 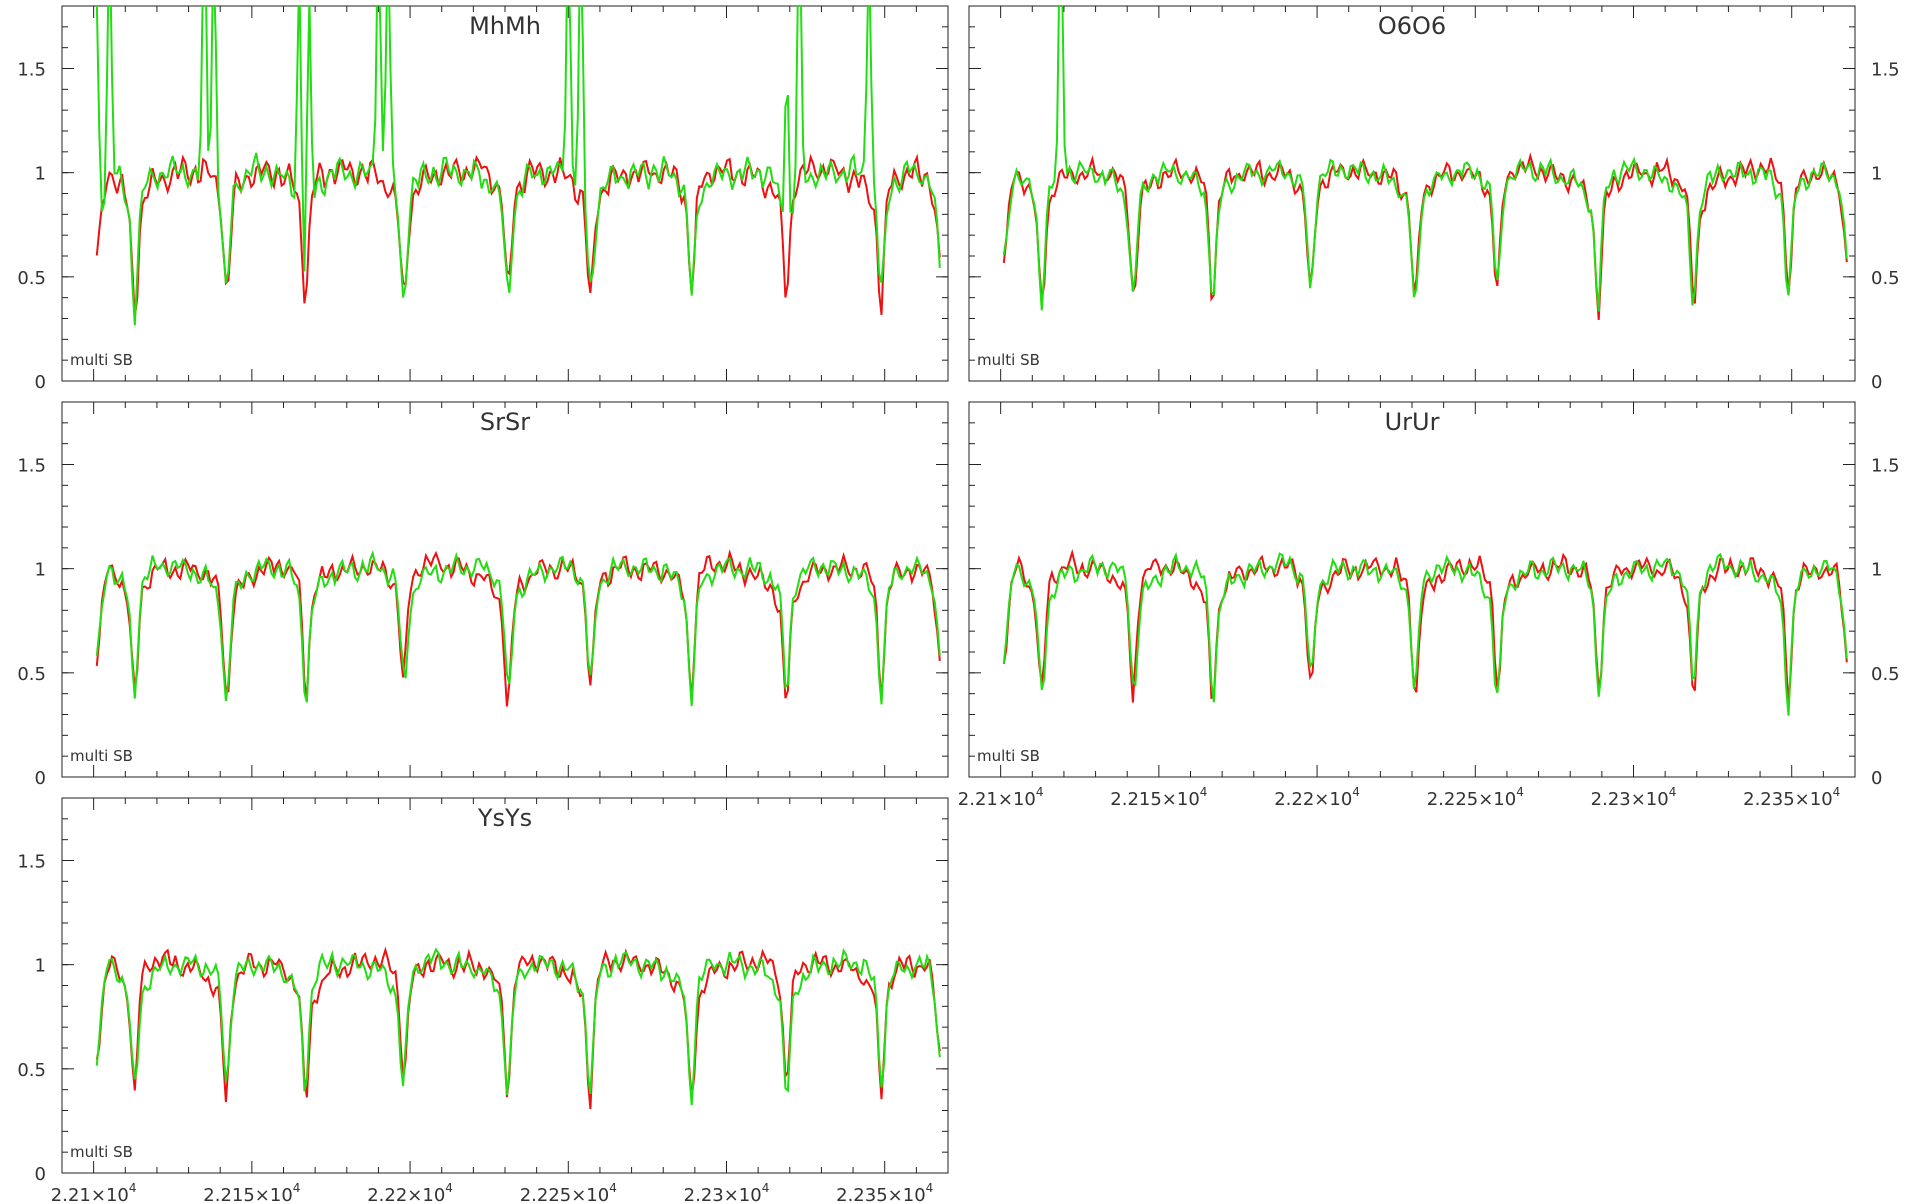 What do you see at coordinates (1412, 26) in the screenshot?
I see `panel-title: O6O6` at bounding box center [1412, 26].